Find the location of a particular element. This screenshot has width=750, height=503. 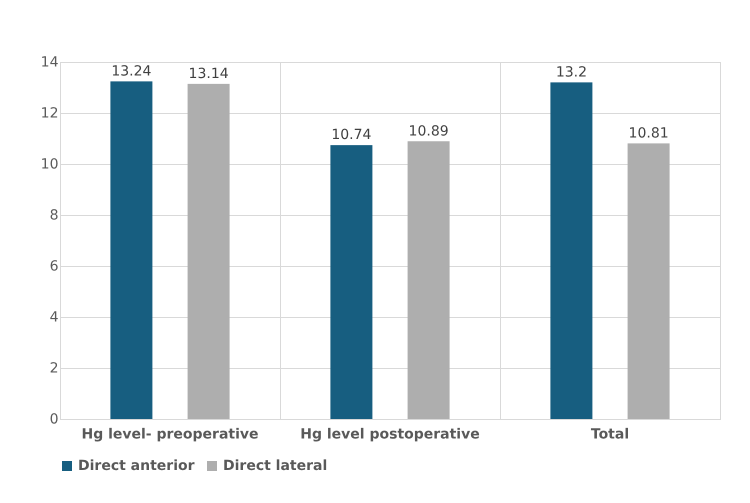

y-tick-label: 0 is located at coordinates (54, 420).